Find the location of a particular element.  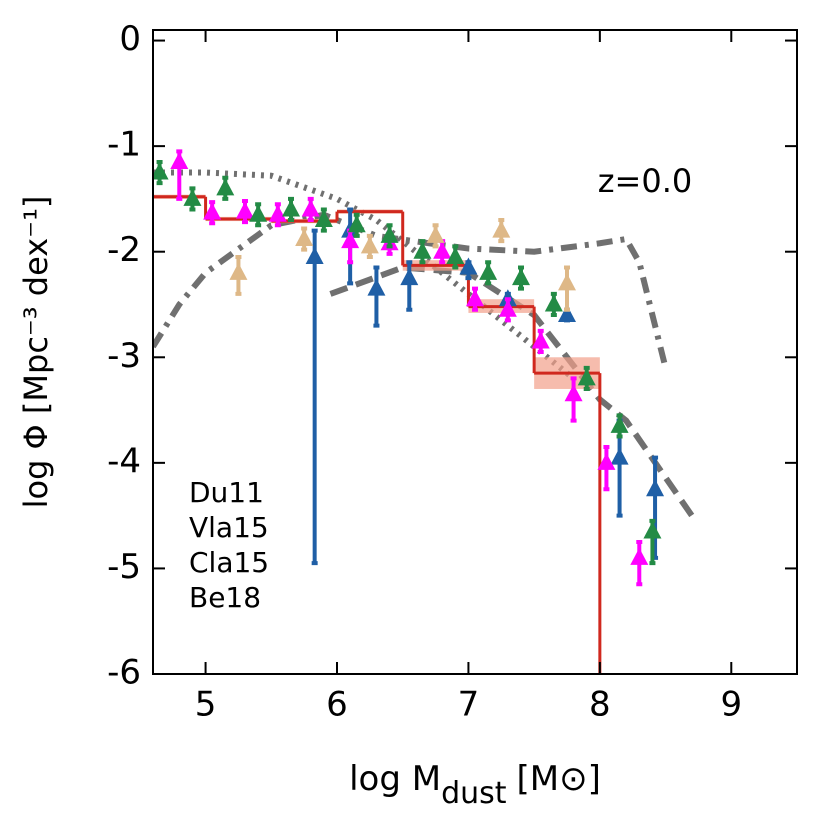

legend-label: Vla15 is located at coordinates (229, 527).